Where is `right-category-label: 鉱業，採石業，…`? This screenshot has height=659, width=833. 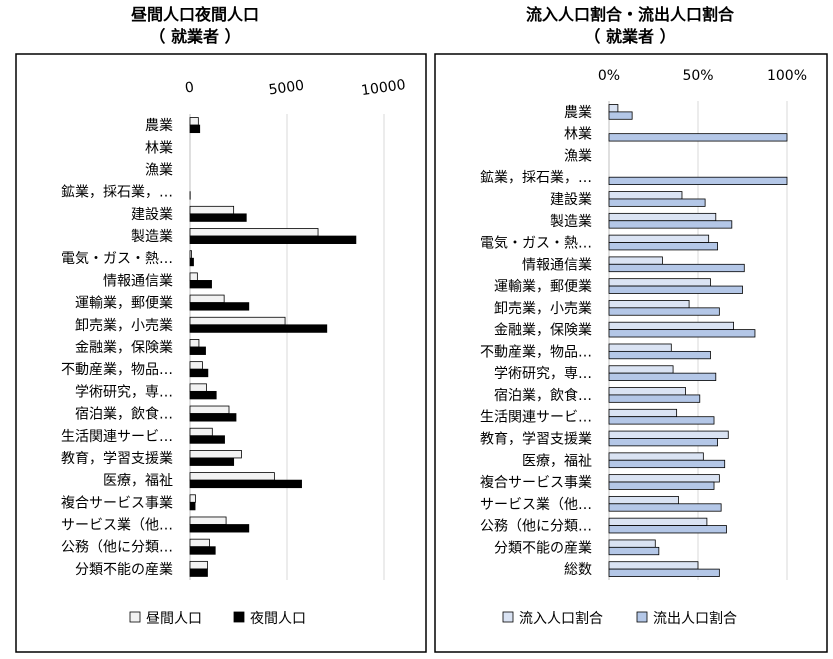 right-category-label: 鉱業，採石業，… is located at coordinates (536, 177).